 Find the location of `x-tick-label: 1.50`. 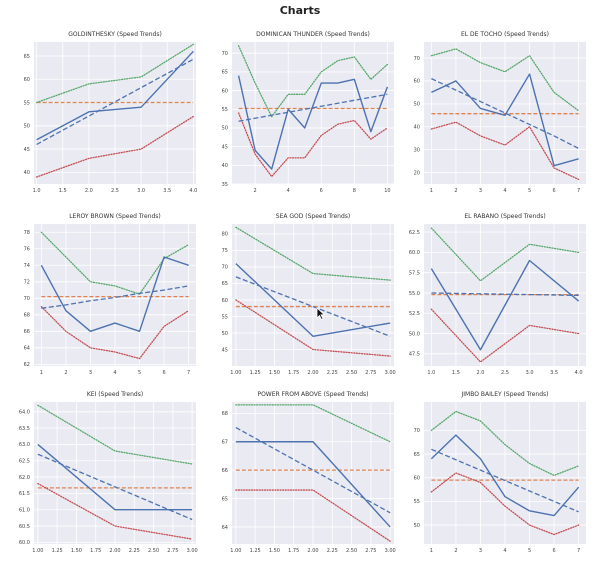

x-tick-label: 1.50 is located at coordinates (76, 551).